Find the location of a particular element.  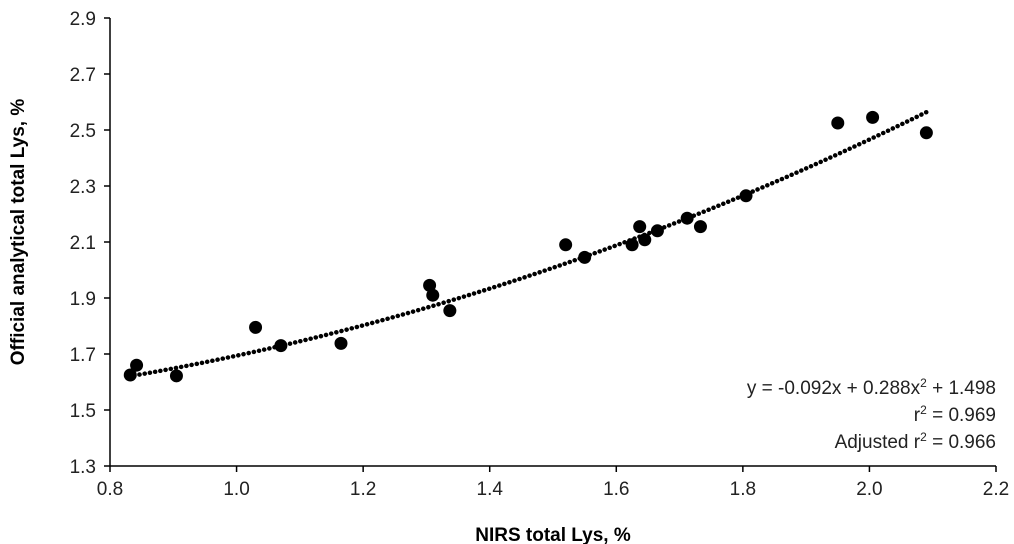

x-tick-label: 2.2 is located at coordinates (996, 489).